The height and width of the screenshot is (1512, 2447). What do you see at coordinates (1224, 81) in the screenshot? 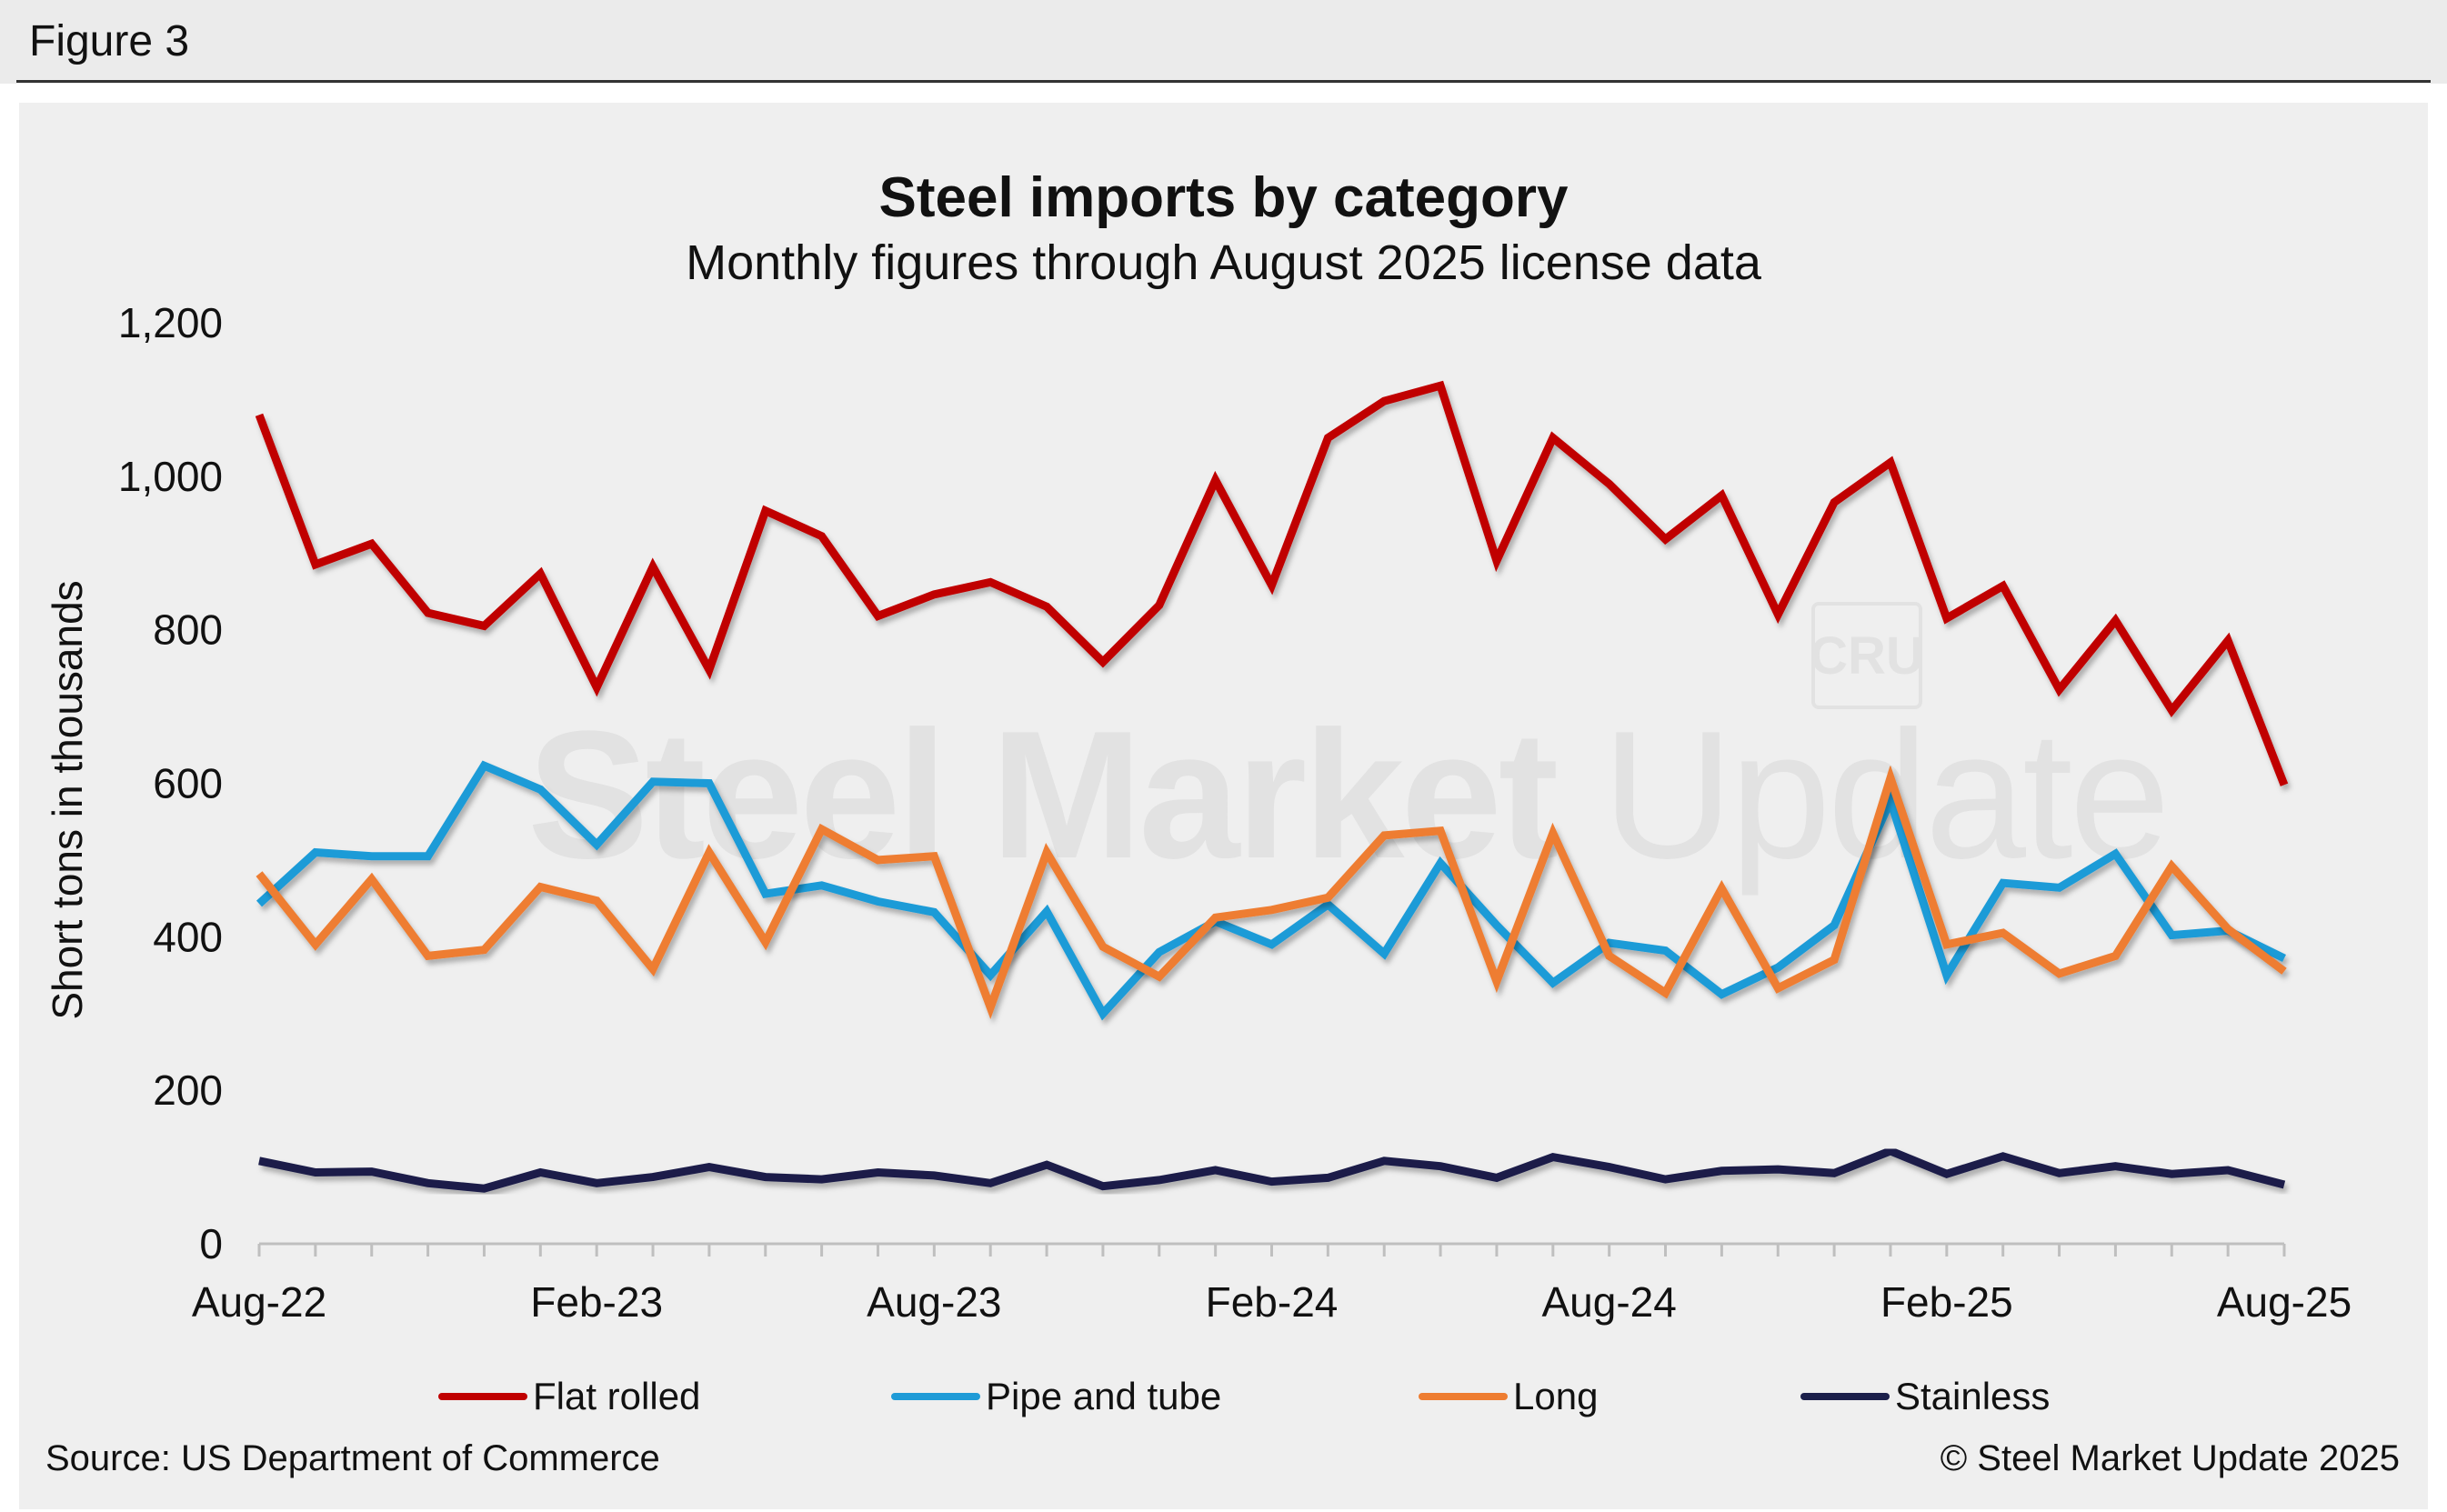
I see `header-divider` at bounding box center [1224, 81].